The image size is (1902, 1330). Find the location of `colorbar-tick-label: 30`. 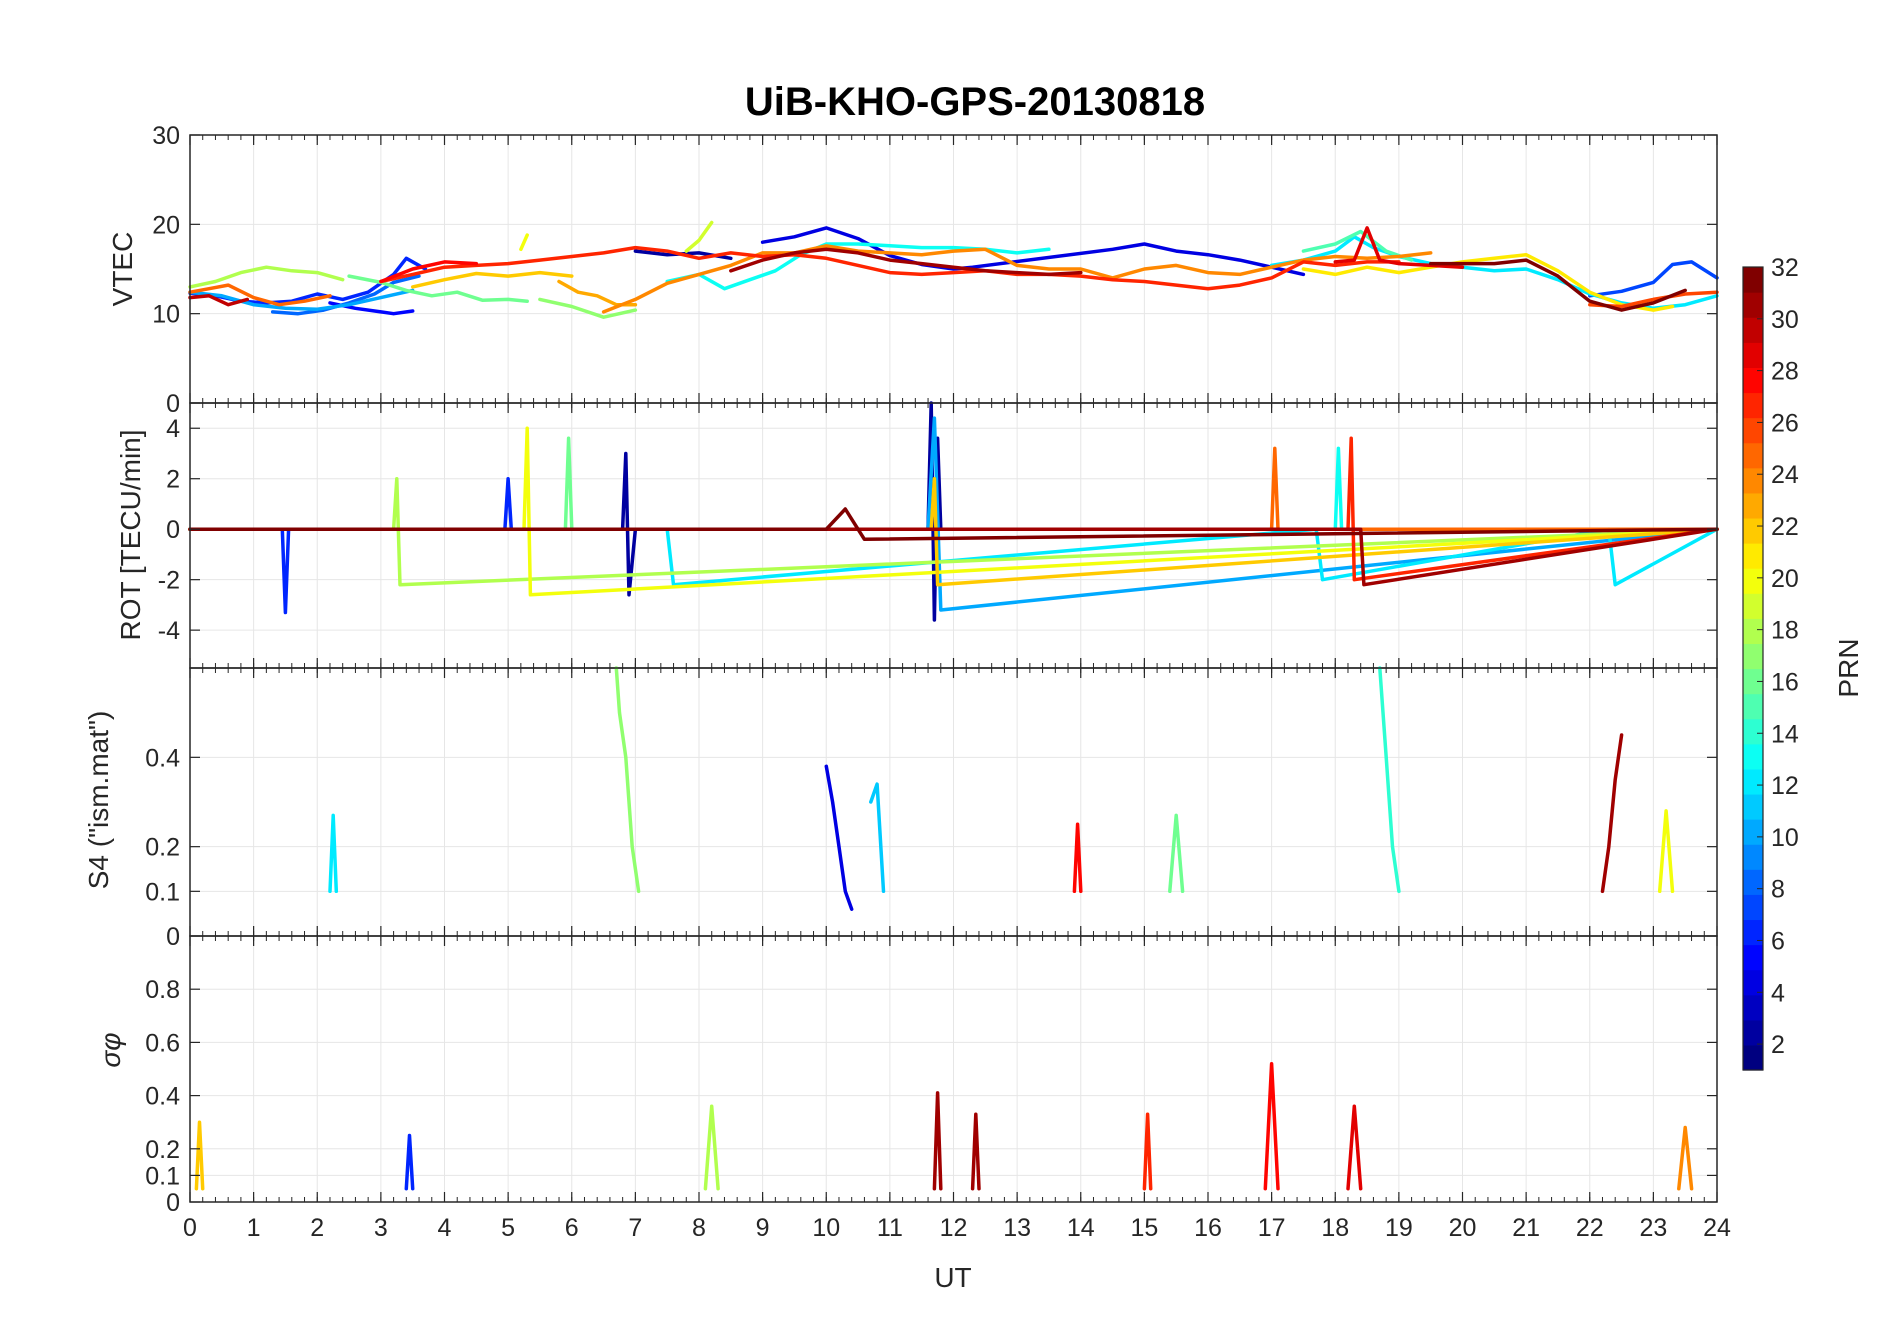

colorbar-tick-label: 30 is located at coordinates (1785, 320).